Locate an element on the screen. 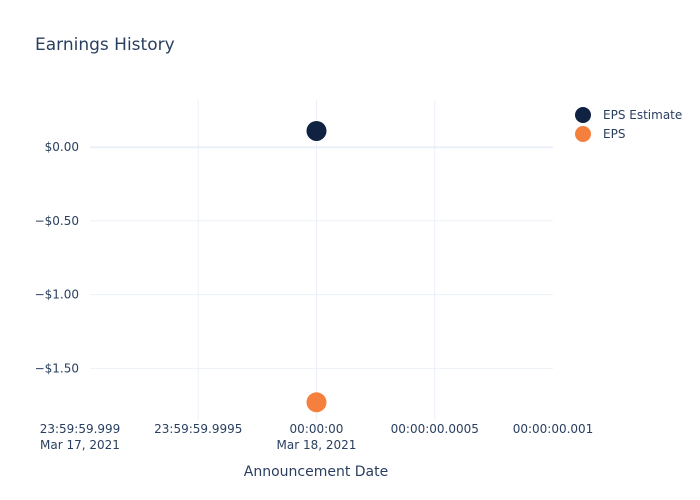 The height and width of the screenshot is (500, 700). x-tick-label: 23:59:59.999 is located at coordinates (80, 429).